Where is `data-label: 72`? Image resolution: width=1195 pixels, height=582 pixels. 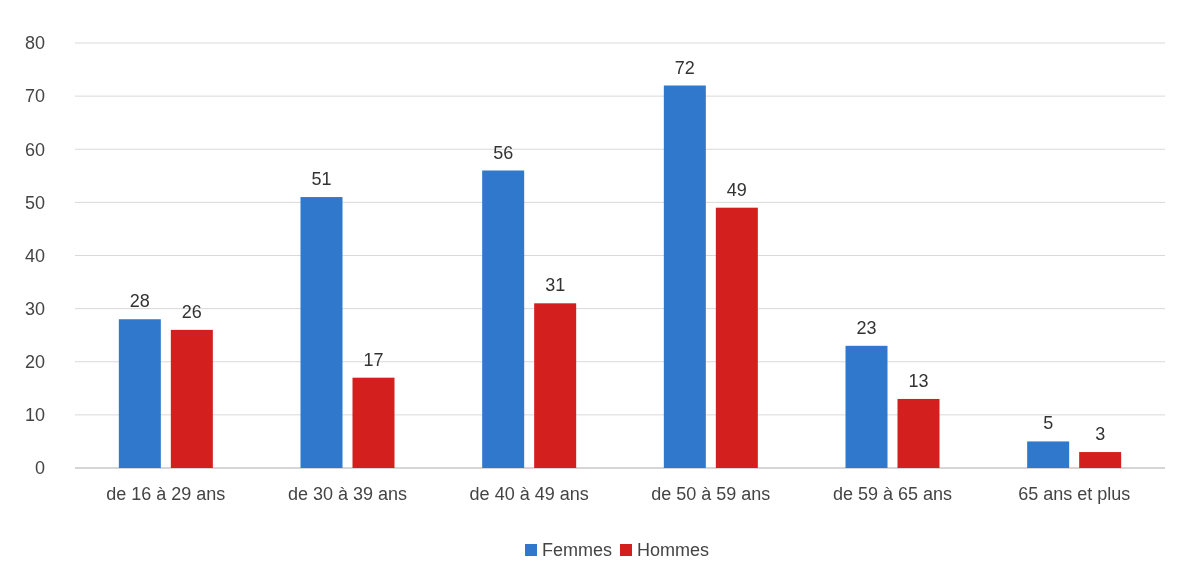
data-label: 72 is located at coordinates (684, 67).